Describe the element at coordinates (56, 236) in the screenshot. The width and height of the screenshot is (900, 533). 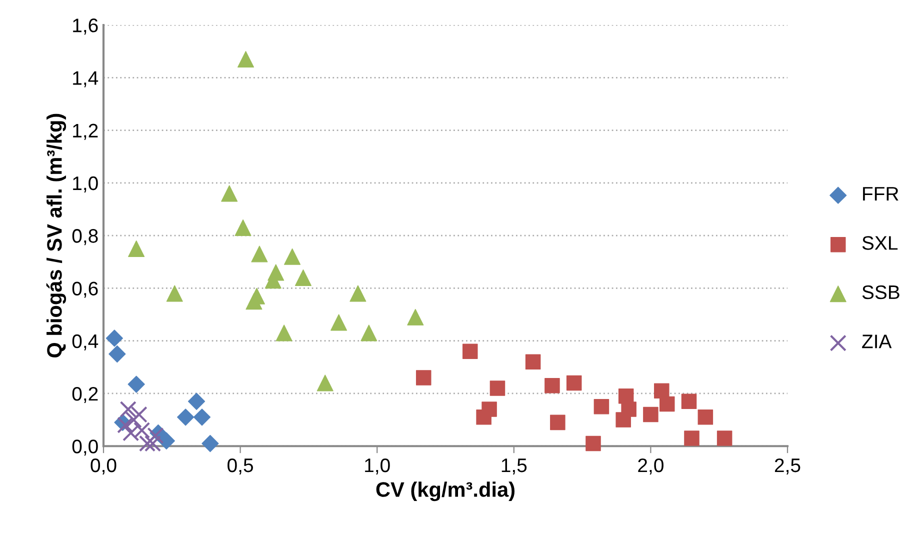
I see `y-axis-title: Q biogás / SV afl. (m³/kg)` at that location.